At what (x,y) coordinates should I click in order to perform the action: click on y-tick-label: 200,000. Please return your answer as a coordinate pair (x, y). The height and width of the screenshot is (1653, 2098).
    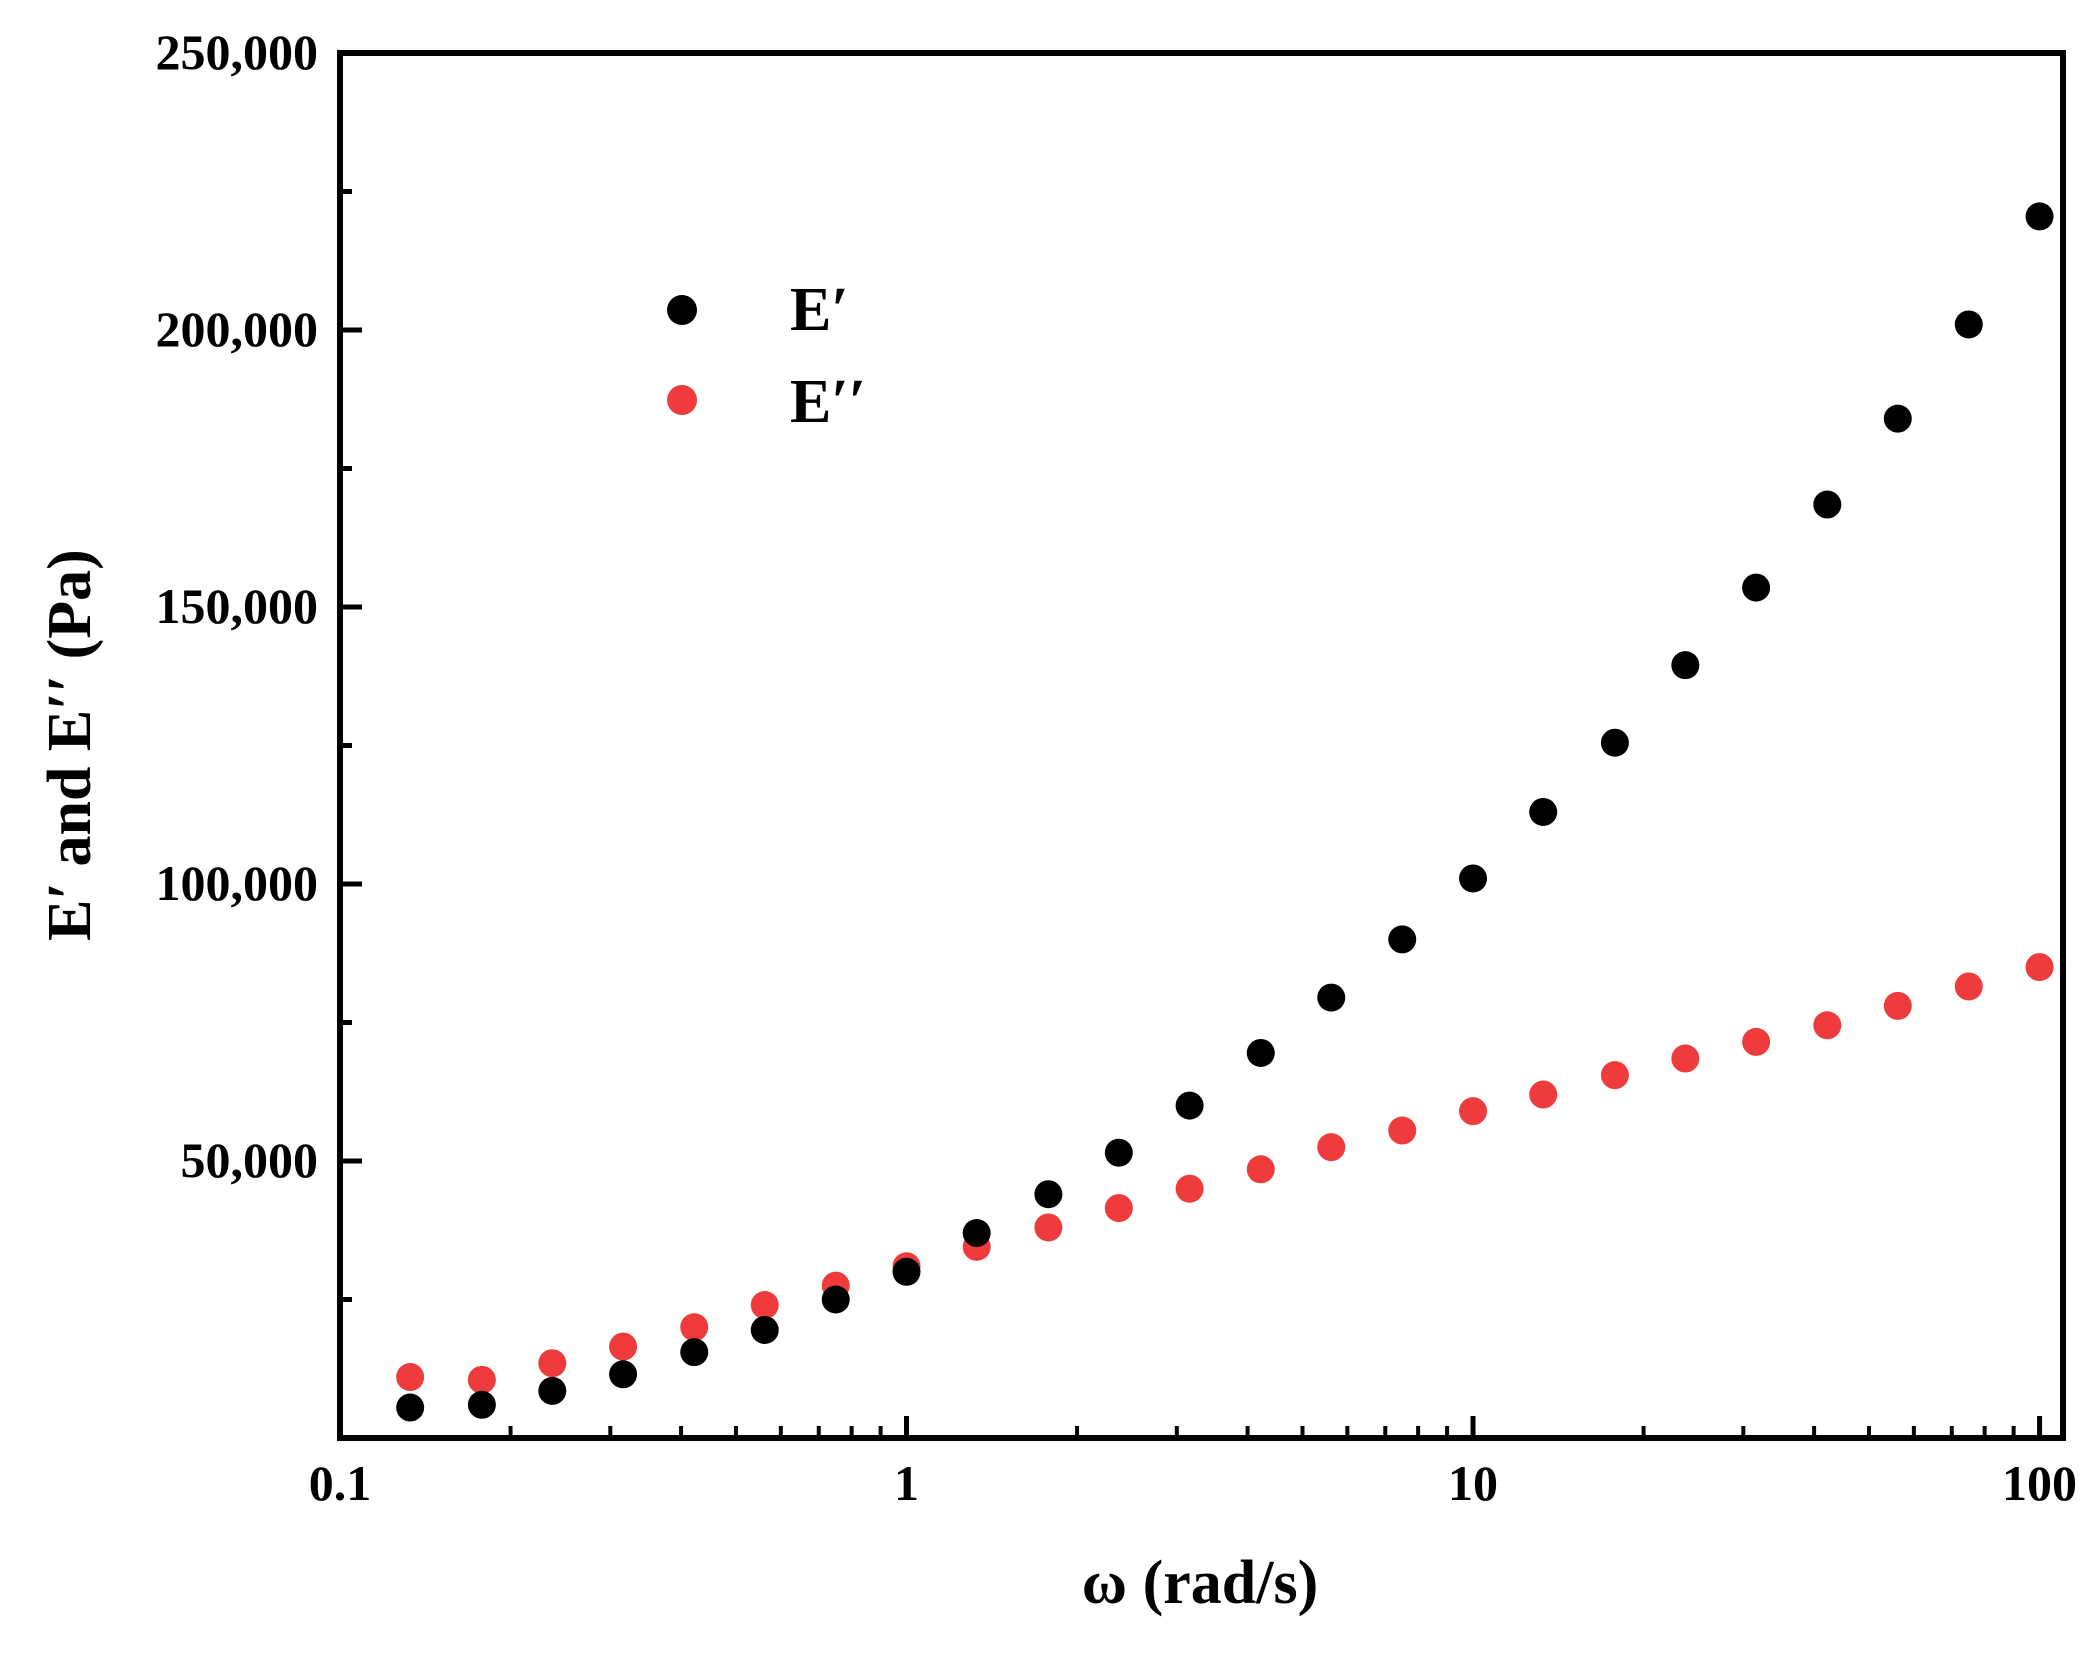
    Looking at the image, I should click on (237, 329).